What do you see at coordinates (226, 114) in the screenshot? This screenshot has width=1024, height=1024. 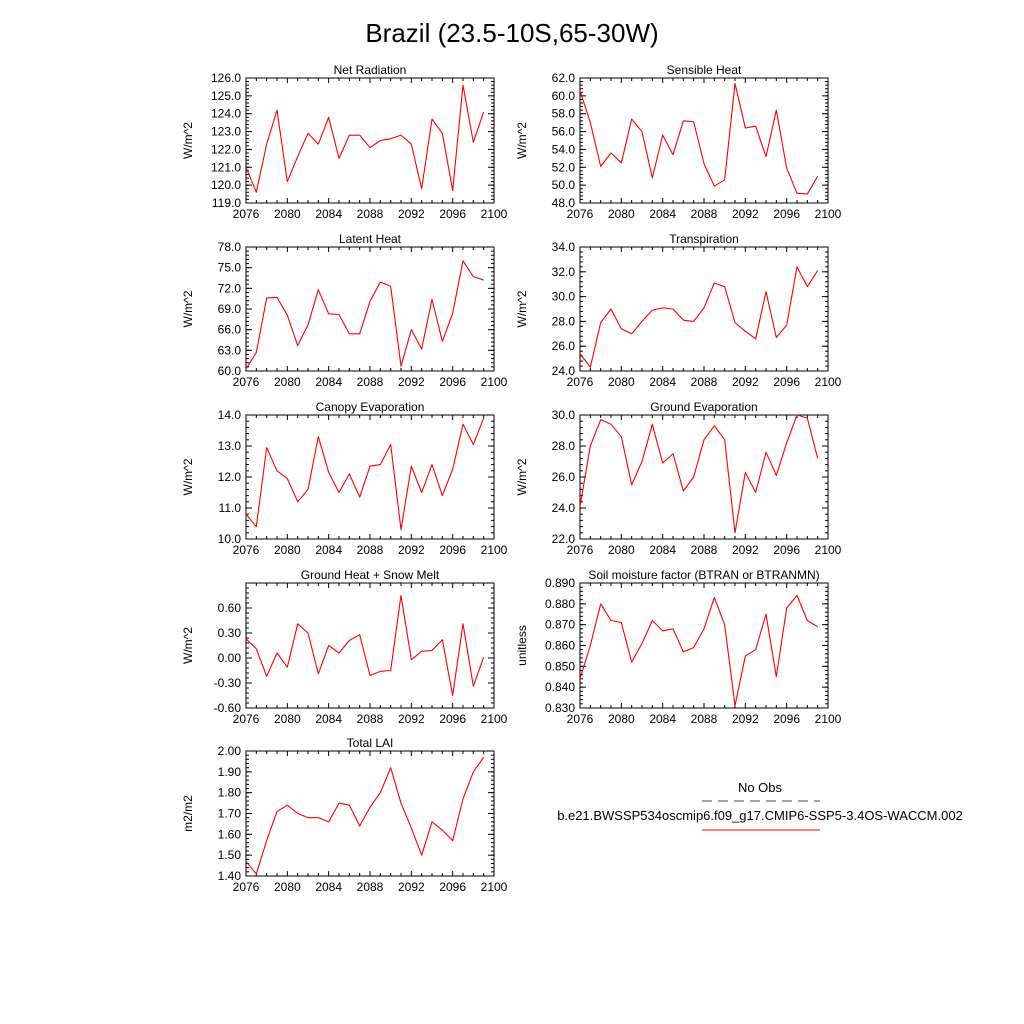 I see `y-tick-label: 124.0` at bounding box center [226, 114].